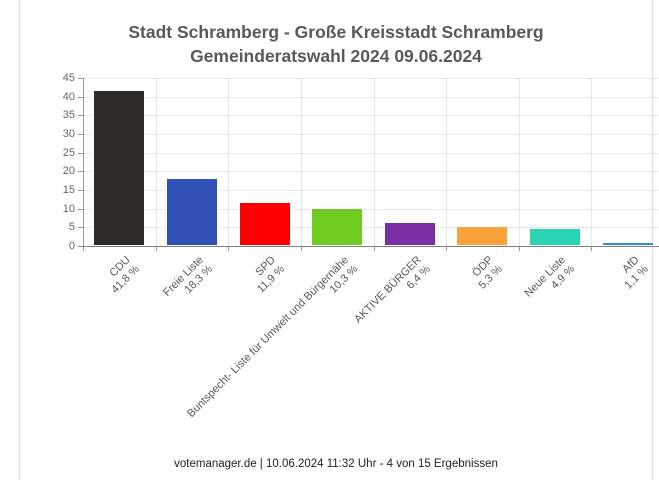 The height and width of the screenshot is (480, 659). Describe the element at coordinates (343, 279) in the screenshot. I see `x-axis-label-percent: 10,3 %` at that location.